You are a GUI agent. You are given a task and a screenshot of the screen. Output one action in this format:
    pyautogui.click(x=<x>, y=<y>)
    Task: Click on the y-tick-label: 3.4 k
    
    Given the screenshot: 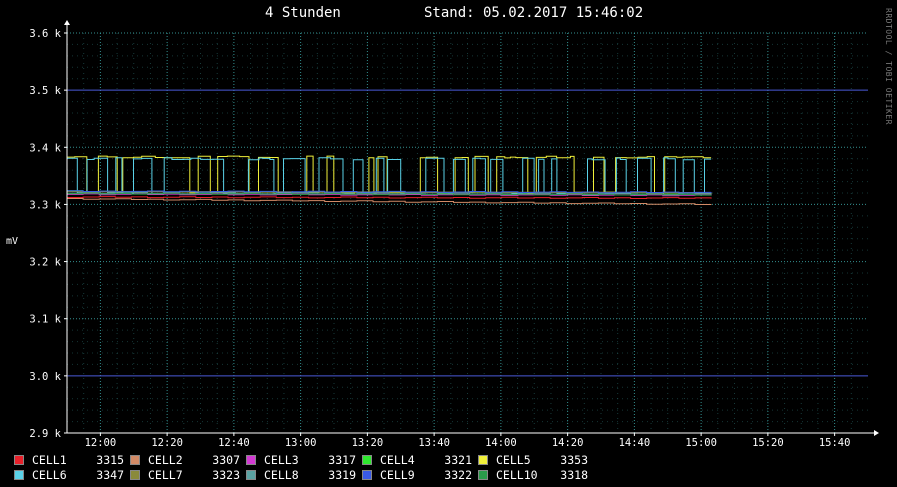 What is the action you would take?
    pyautogui.click(x=45, y=148)
    